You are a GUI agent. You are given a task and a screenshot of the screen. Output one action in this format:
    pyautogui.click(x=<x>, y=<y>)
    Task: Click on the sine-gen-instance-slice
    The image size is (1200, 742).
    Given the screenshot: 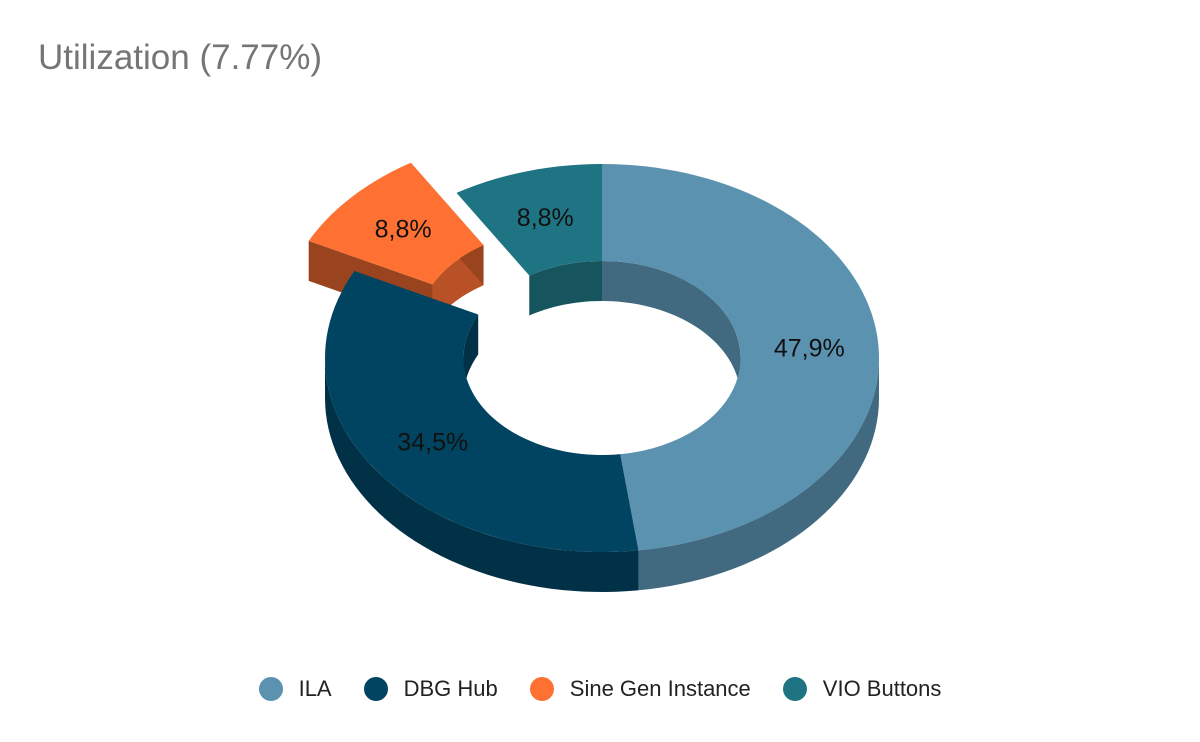 What is the action you would take?
    pyautogui.click(x=396, y=223)
    